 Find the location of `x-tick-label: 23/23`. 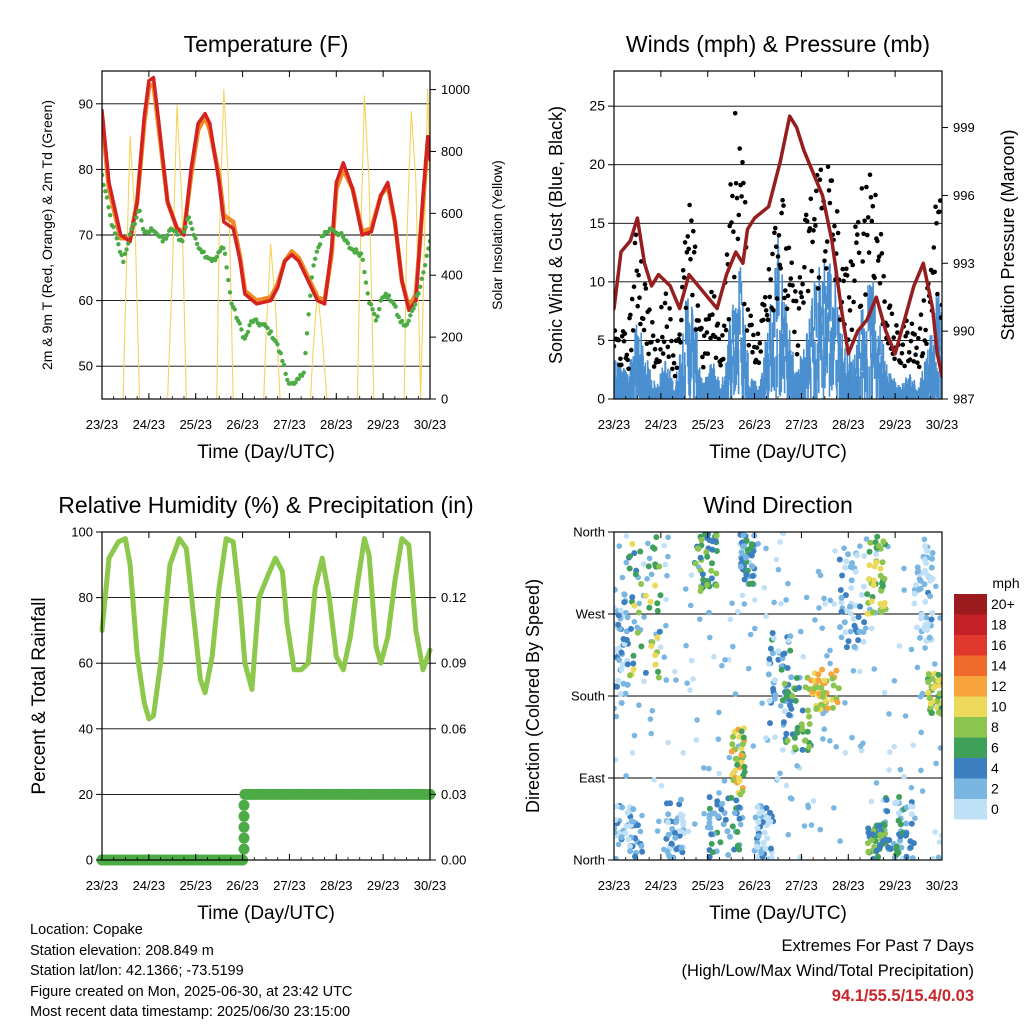

x-tick-label: 23/23 is located at coordinates (102, 424).